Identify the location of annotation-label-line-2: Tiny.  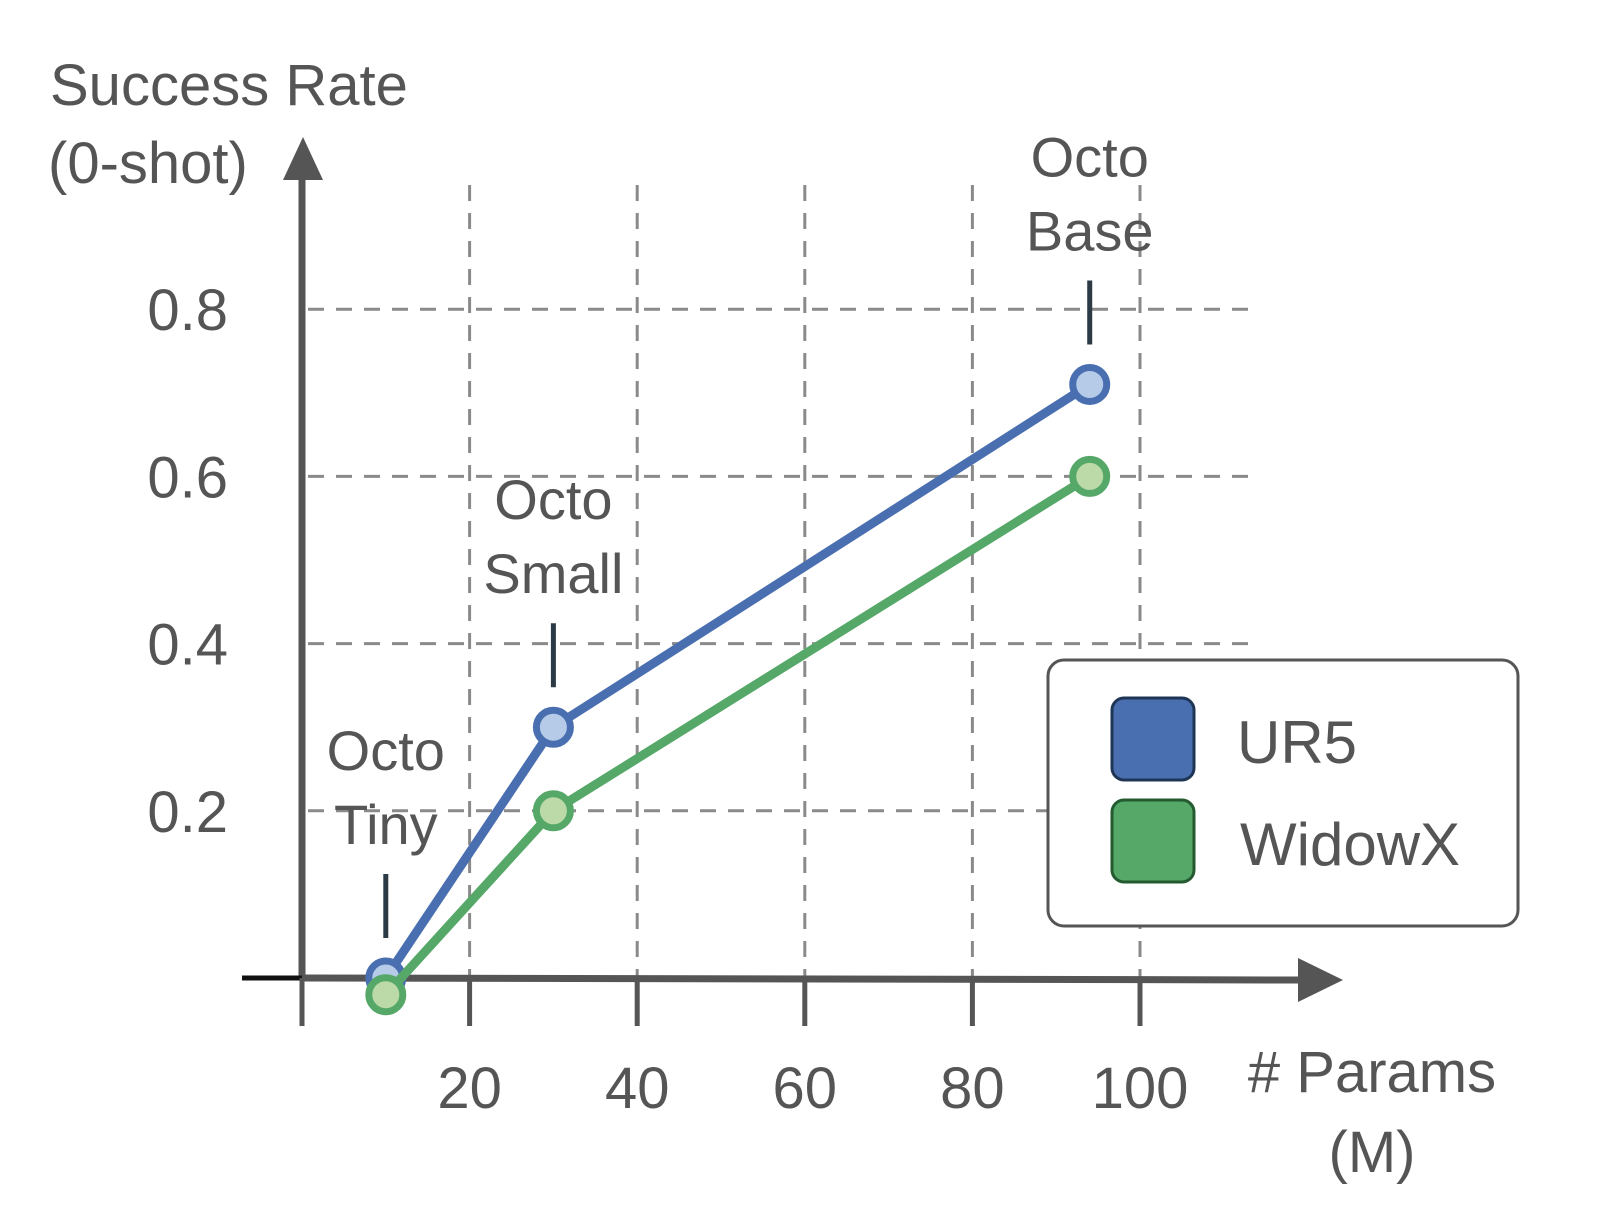
(386, 824).